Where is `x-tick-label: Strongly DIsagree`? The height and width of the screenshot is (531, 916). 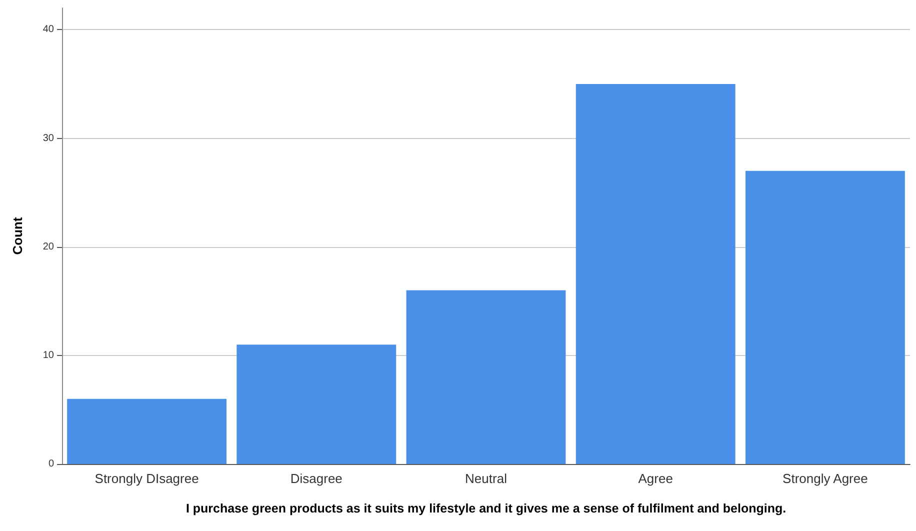
x-tick-label: Strongly DIsagree is located at coordinates (146, 478).